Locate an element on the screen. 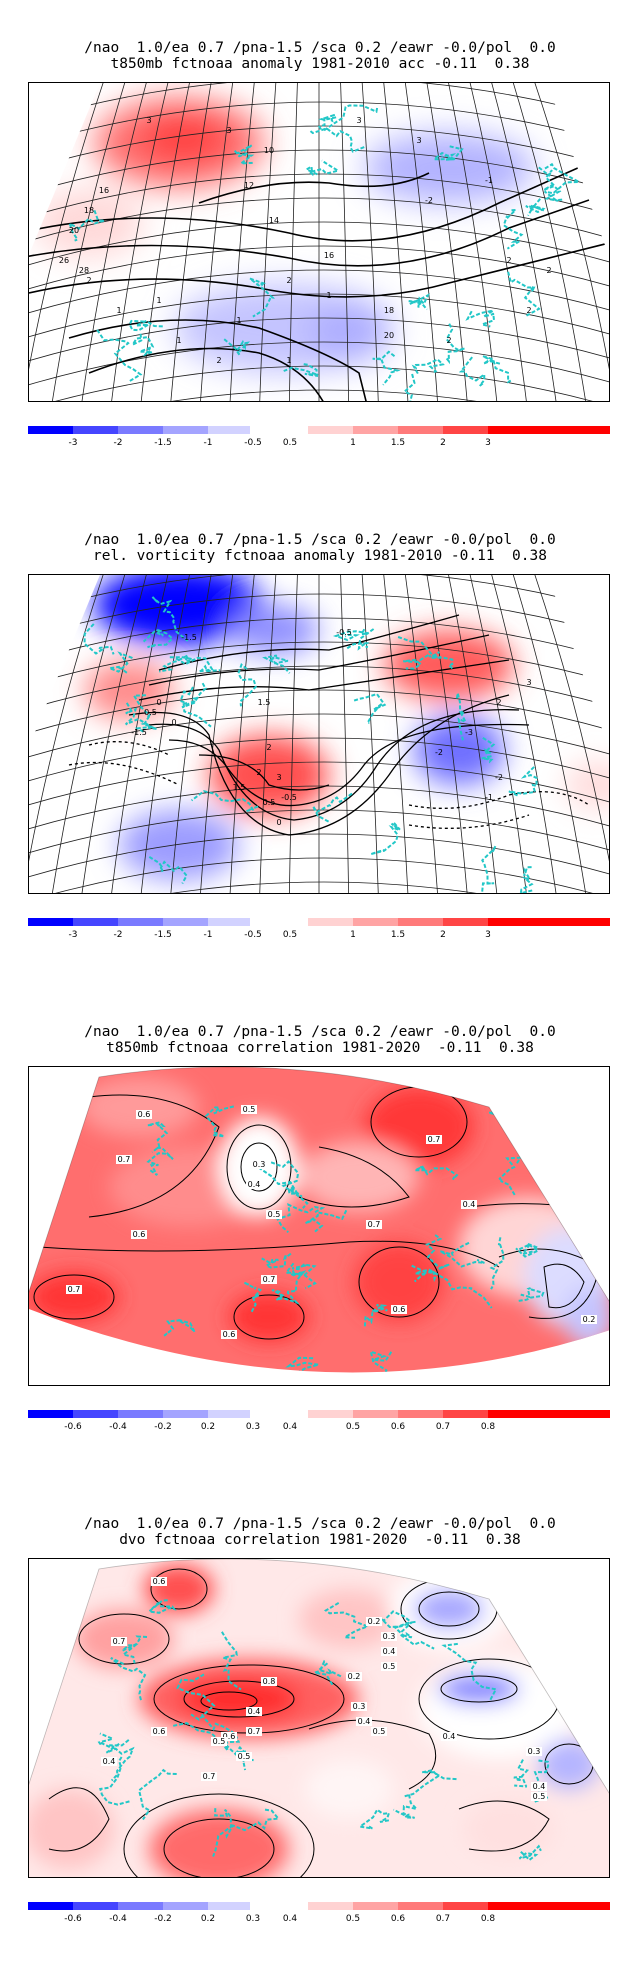 The height and width of the screenshot is (1976, 640). colorbar-tick-label: -0.4 is located at coordinates (118, 1919).